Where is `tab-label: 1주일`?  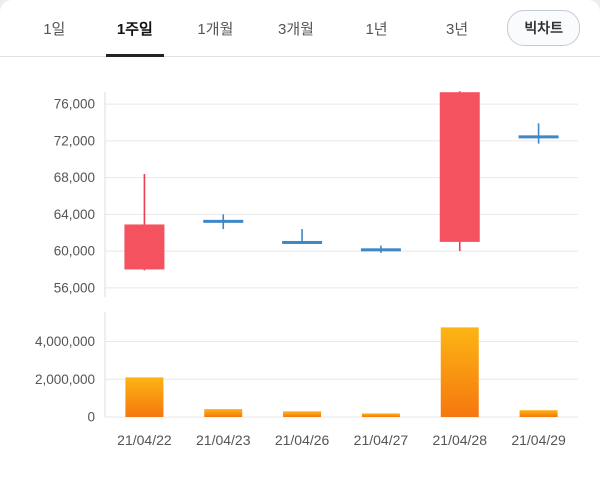
tab-label: 1주일 is located at coordinates (134, 29).